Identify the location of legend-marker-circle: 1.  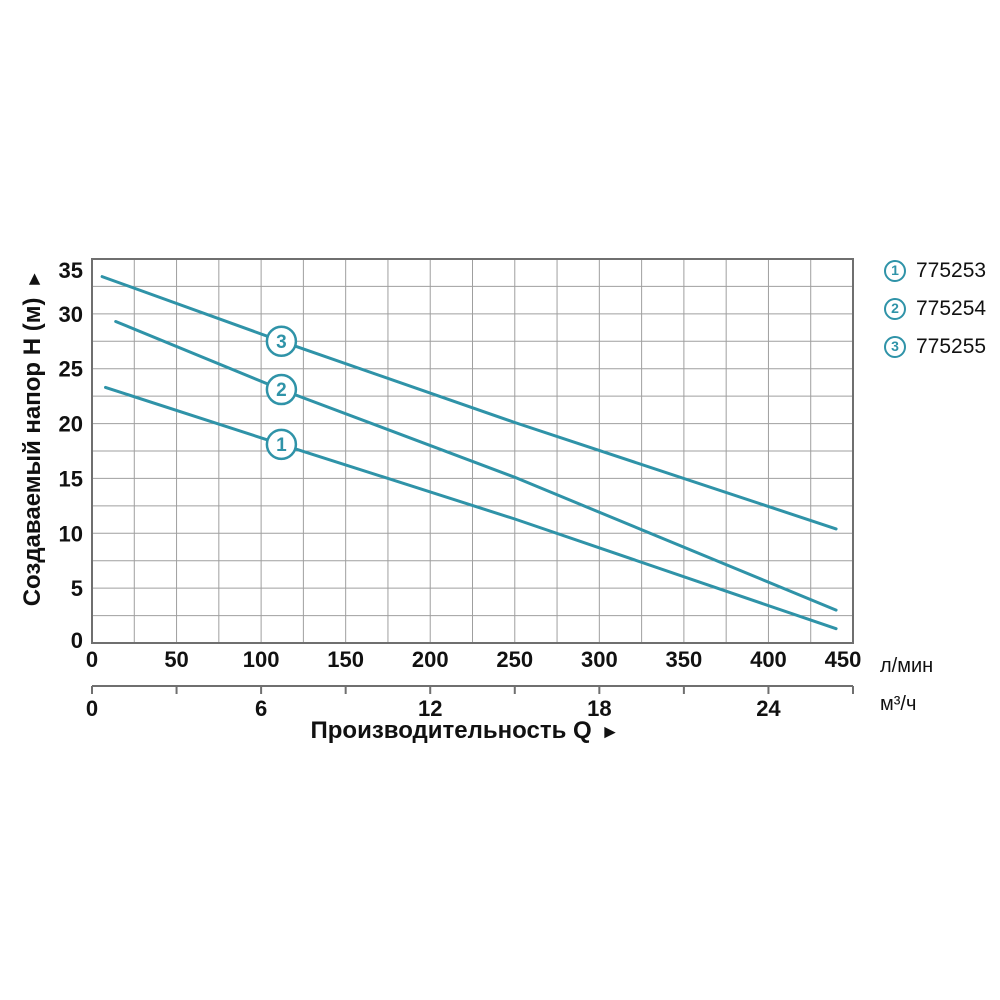
(895, 271).